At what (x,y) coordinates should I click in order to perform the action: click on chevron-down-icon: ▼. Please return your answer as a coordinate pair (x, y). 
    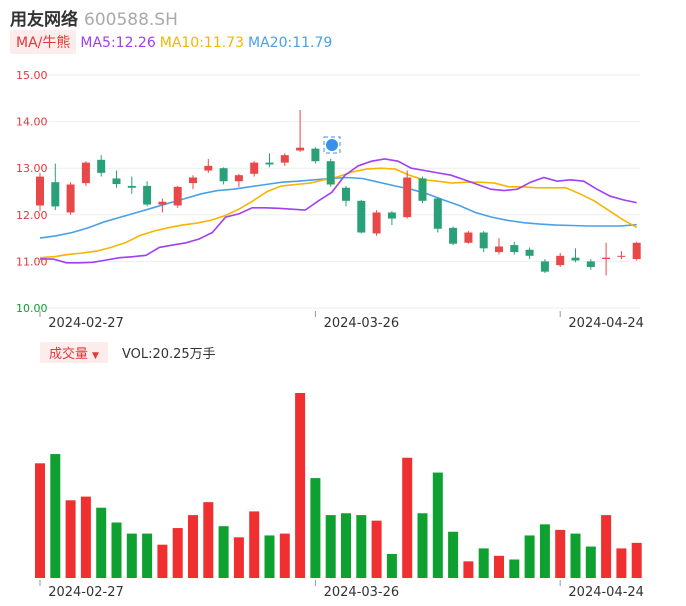
    Looking at the image, I should click on (95, 356).